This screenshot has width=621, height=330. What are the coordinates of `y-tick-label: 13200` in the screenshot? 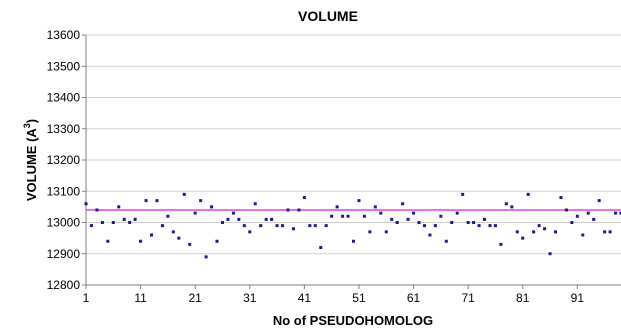 It's located at (64, 160).